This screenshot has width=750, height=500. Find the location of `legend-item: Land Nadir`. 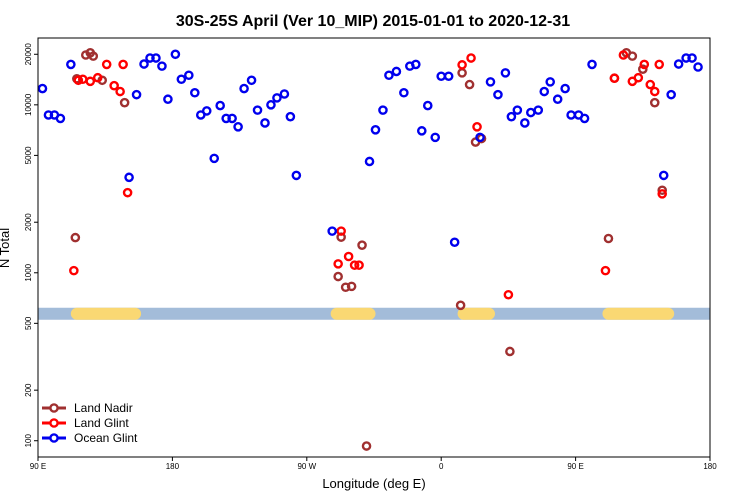

legend-item: Land Nadir is located at coordinates (87, 408).